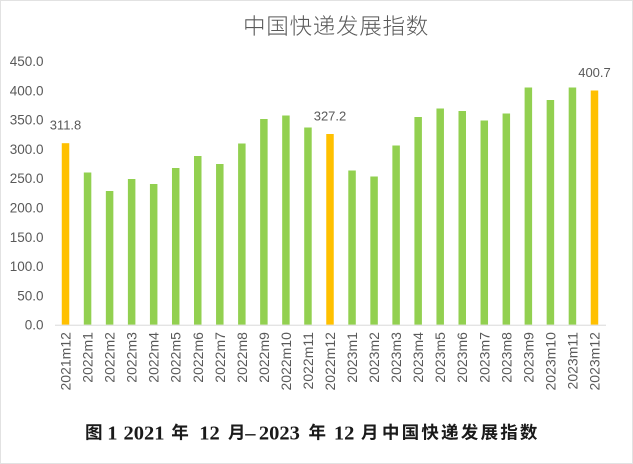 The image size is (633, 464). I want to click on svg-text: 150.0, so click(27, 237).